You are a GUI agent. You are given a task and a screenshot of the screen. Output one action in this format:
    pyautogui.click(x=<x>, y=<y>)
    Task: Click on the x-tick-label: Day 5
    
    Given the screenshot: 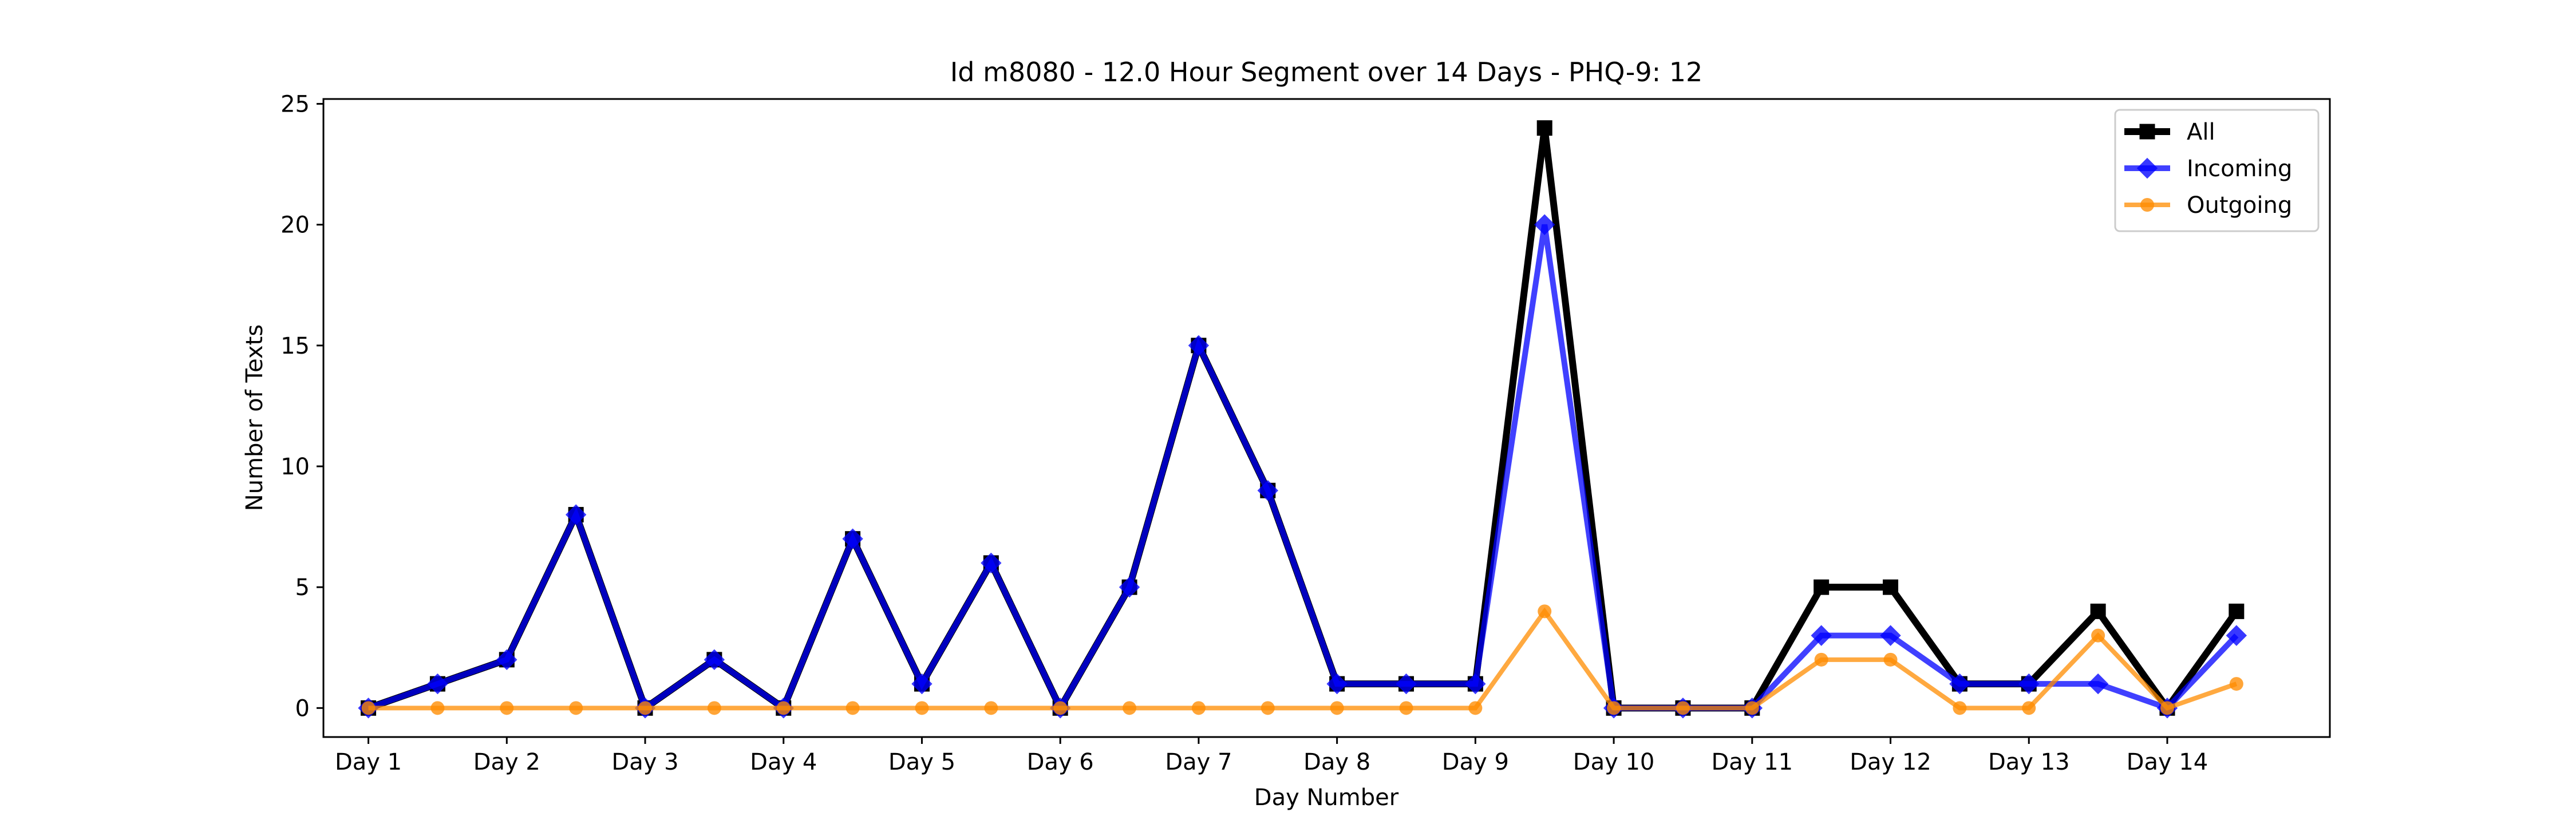 What is the action you would take?
    pyautogui.click(x=921, y=762)
    